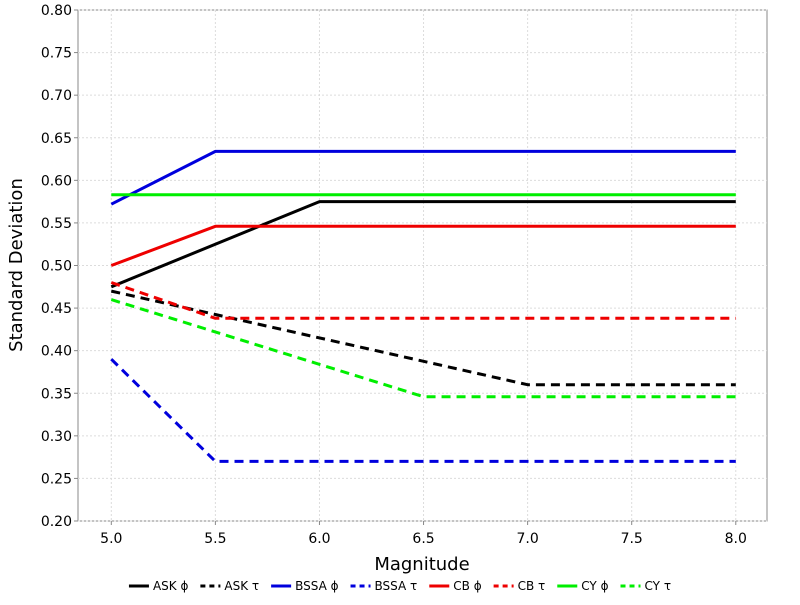 The image size is (800, 605). I want to click on legend-item: CB τ, so click(519, 586).